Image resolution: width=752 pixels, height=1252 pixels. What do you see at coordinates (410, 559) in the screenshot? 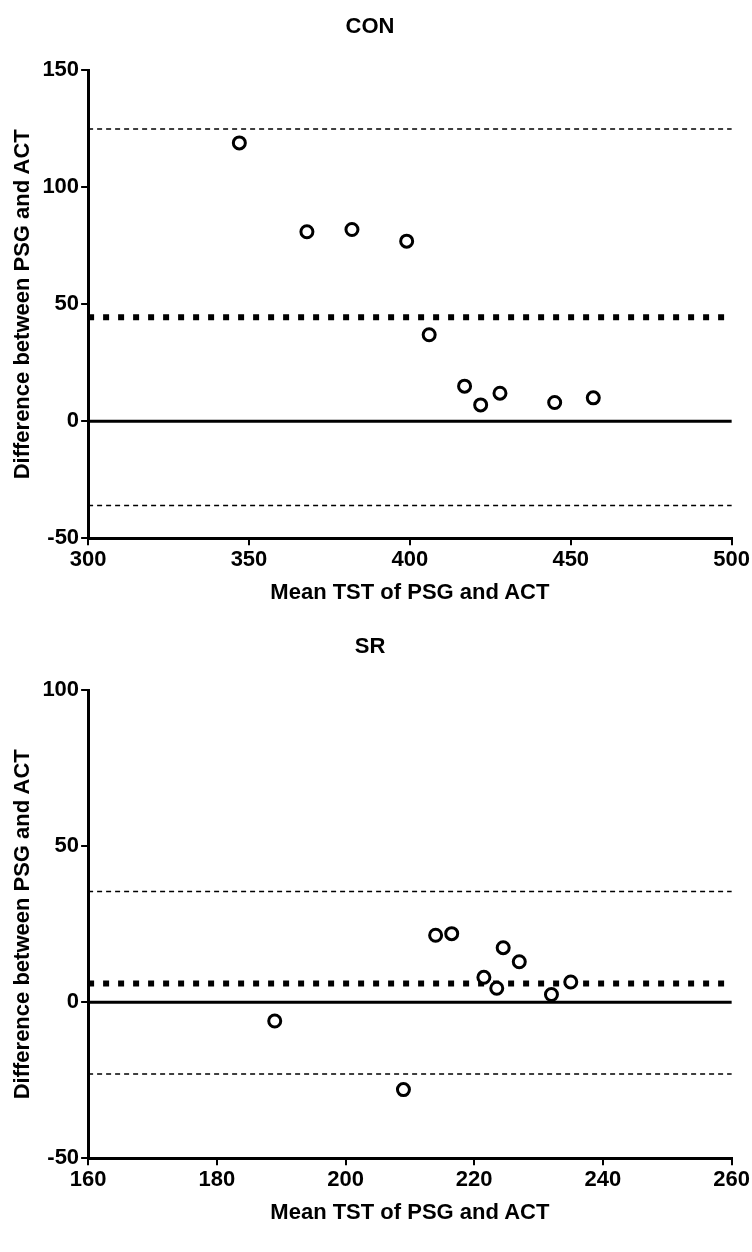
I see `x-tick-label: 400` at bounding box center [410, 559].